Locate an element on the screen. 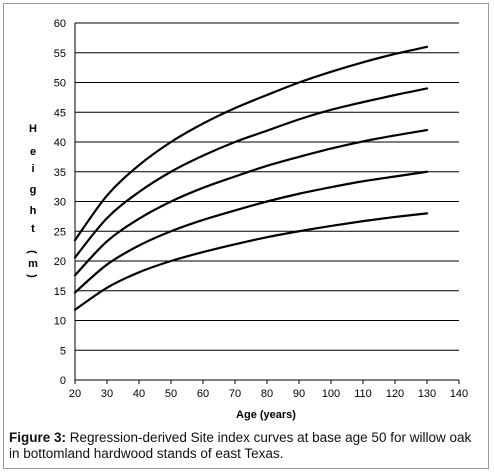 This screenshot has height=475, width=494. y-tick-label: 60 is located at coordinates (60, 24).